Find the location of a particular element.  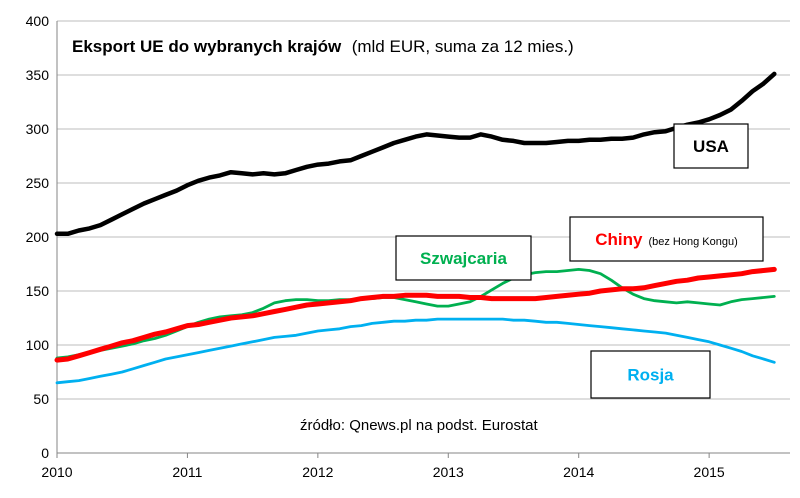

x-tick-label: 2013 is located at coordinates (448, 472).